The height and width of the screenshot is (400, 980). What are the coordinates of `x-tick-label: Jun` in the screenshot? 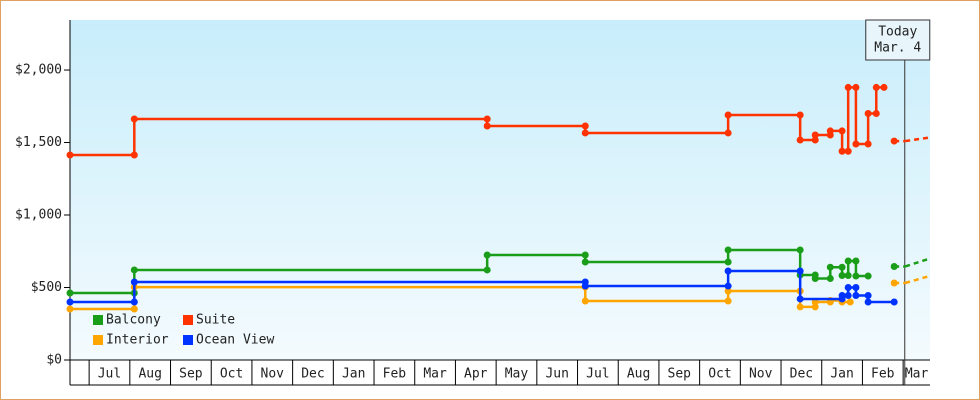 It's located at (556, 374).